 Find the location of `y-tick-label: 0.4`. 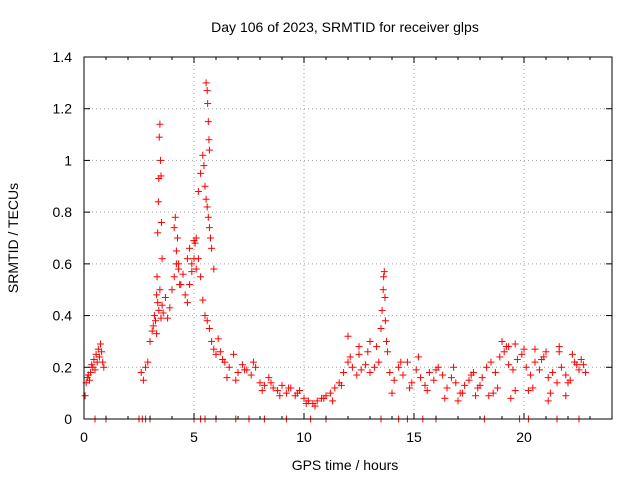

y-tick-label: 0.4 is located at coordinates (63, 316).